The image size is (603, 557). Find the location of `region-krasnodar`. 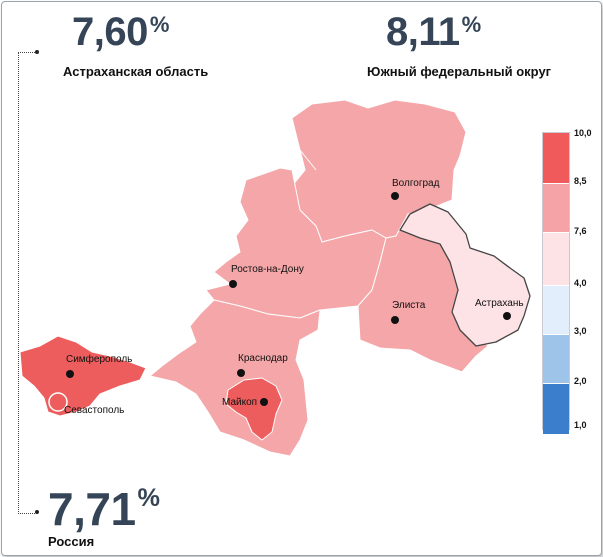

region-krasnodar is located at coordinates (235, 378).